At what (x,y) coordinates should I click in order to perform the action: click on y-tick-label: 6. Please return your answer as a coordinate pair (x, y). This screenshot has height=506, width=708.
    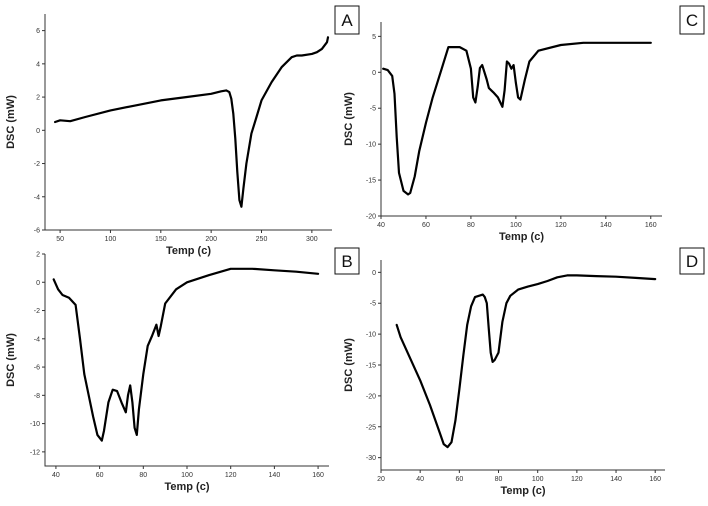
    Looking at the image, I should click on (38, 31).